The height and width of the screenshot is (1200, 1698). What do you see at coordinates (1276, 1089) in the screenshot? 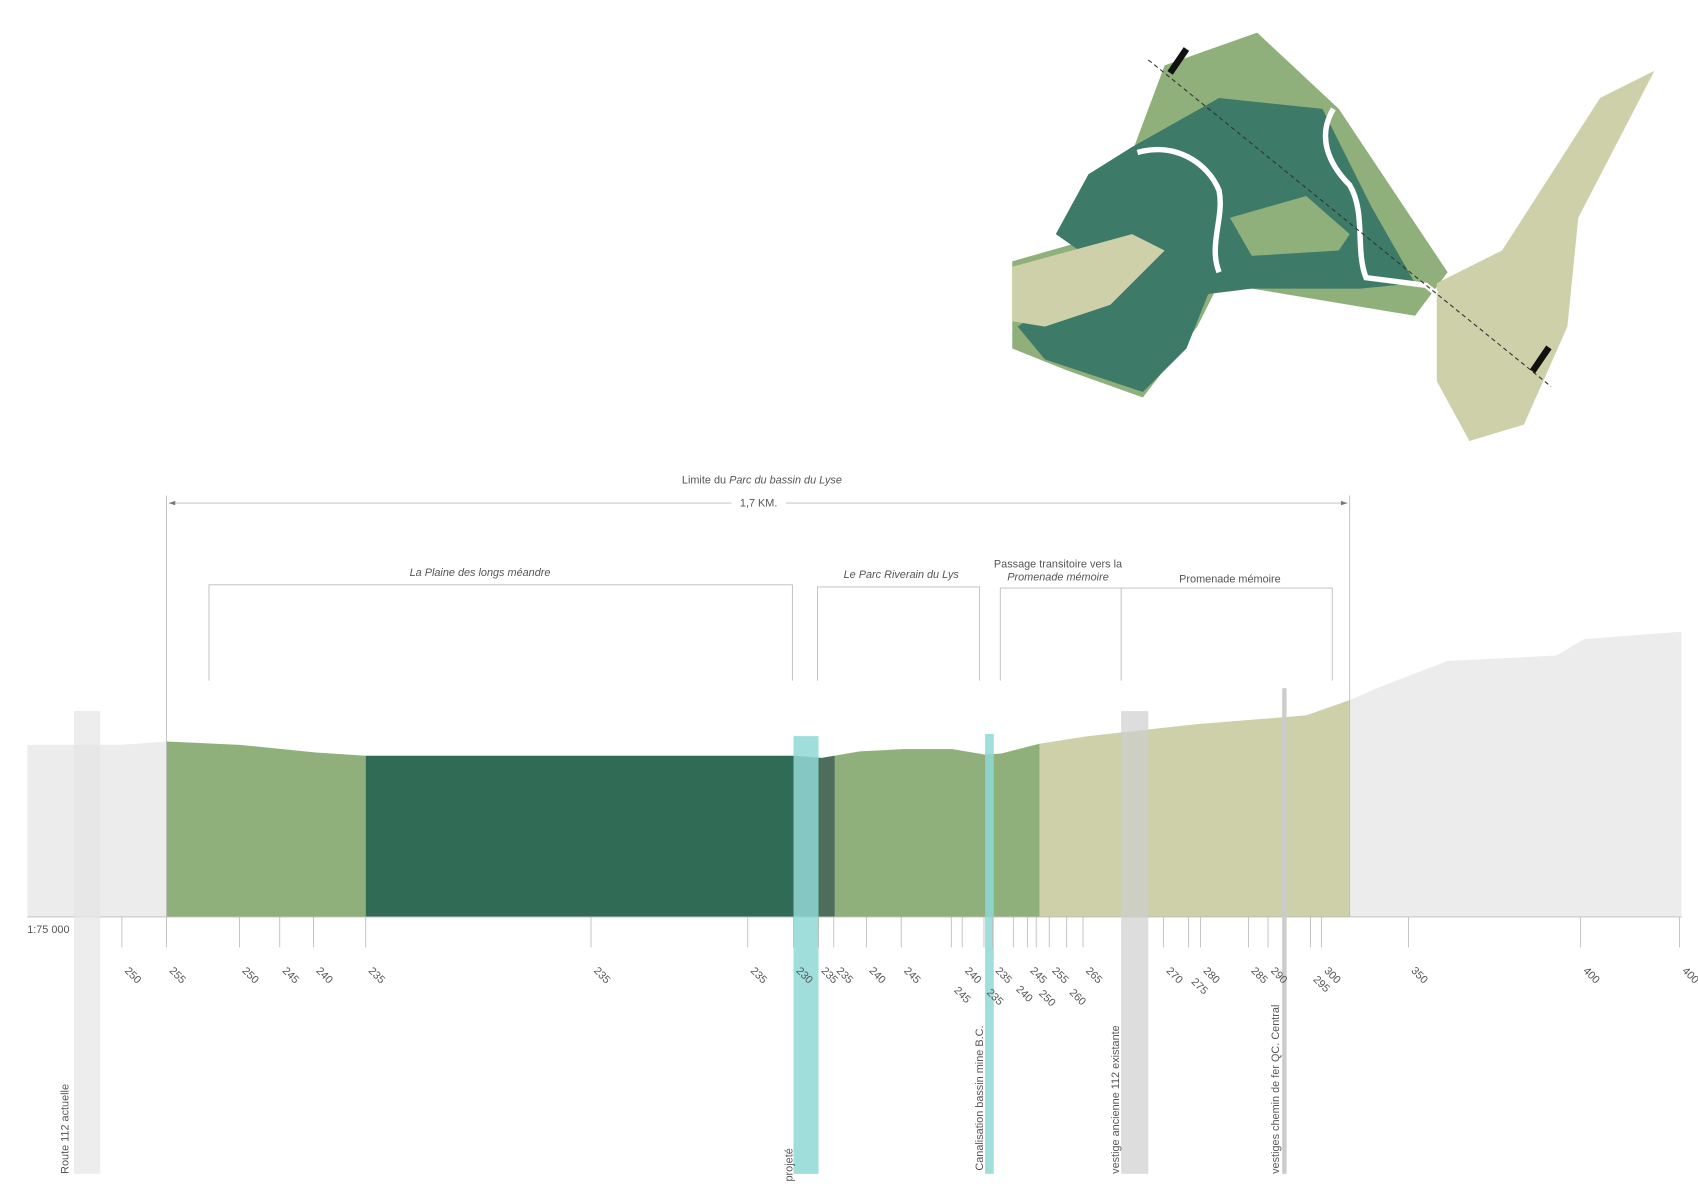
I see `marker-label: vestiges chemin de fer QC. Central` at bounding box center [1276, 1089].